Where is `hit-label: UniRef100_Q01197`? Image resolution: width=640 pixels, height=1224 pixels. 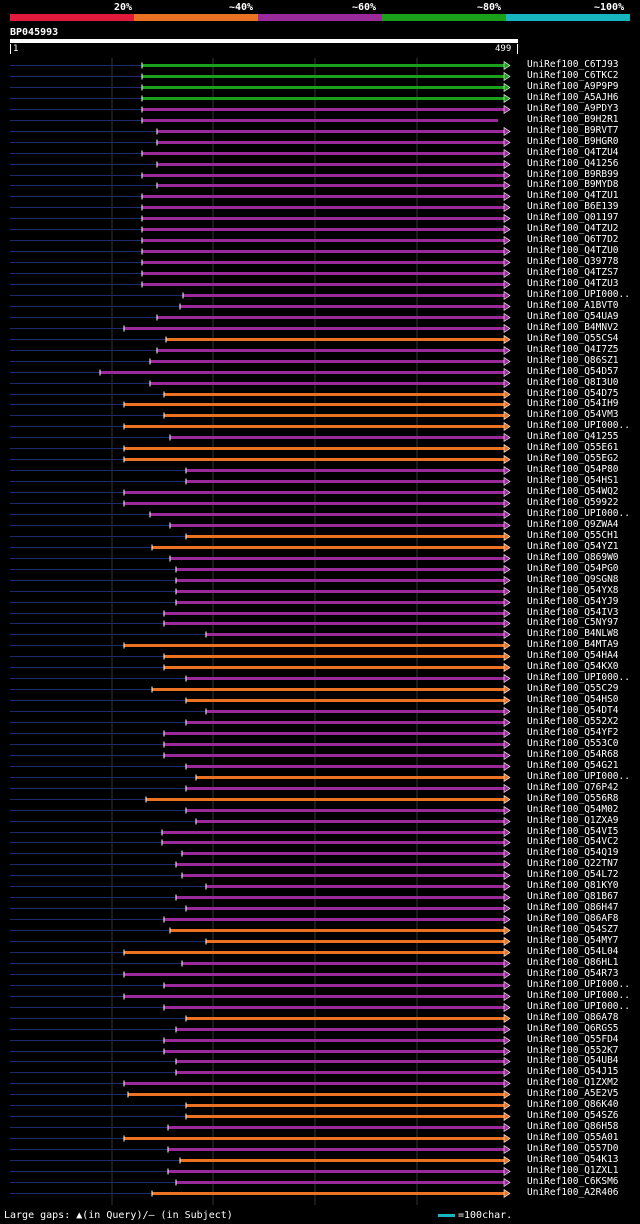 hit-label: UniRef100_Q01197 is located at coordinates (573, 217).